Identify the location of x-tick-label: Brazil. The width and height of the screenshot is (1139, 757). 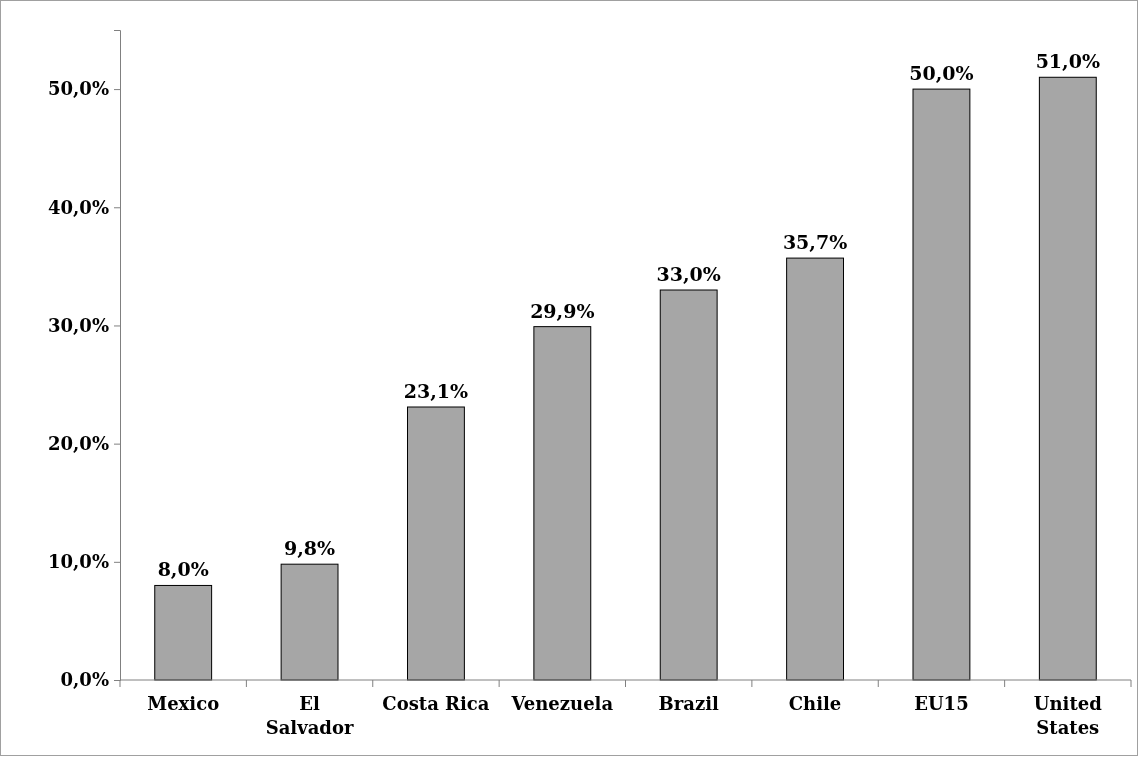
(688, 703).